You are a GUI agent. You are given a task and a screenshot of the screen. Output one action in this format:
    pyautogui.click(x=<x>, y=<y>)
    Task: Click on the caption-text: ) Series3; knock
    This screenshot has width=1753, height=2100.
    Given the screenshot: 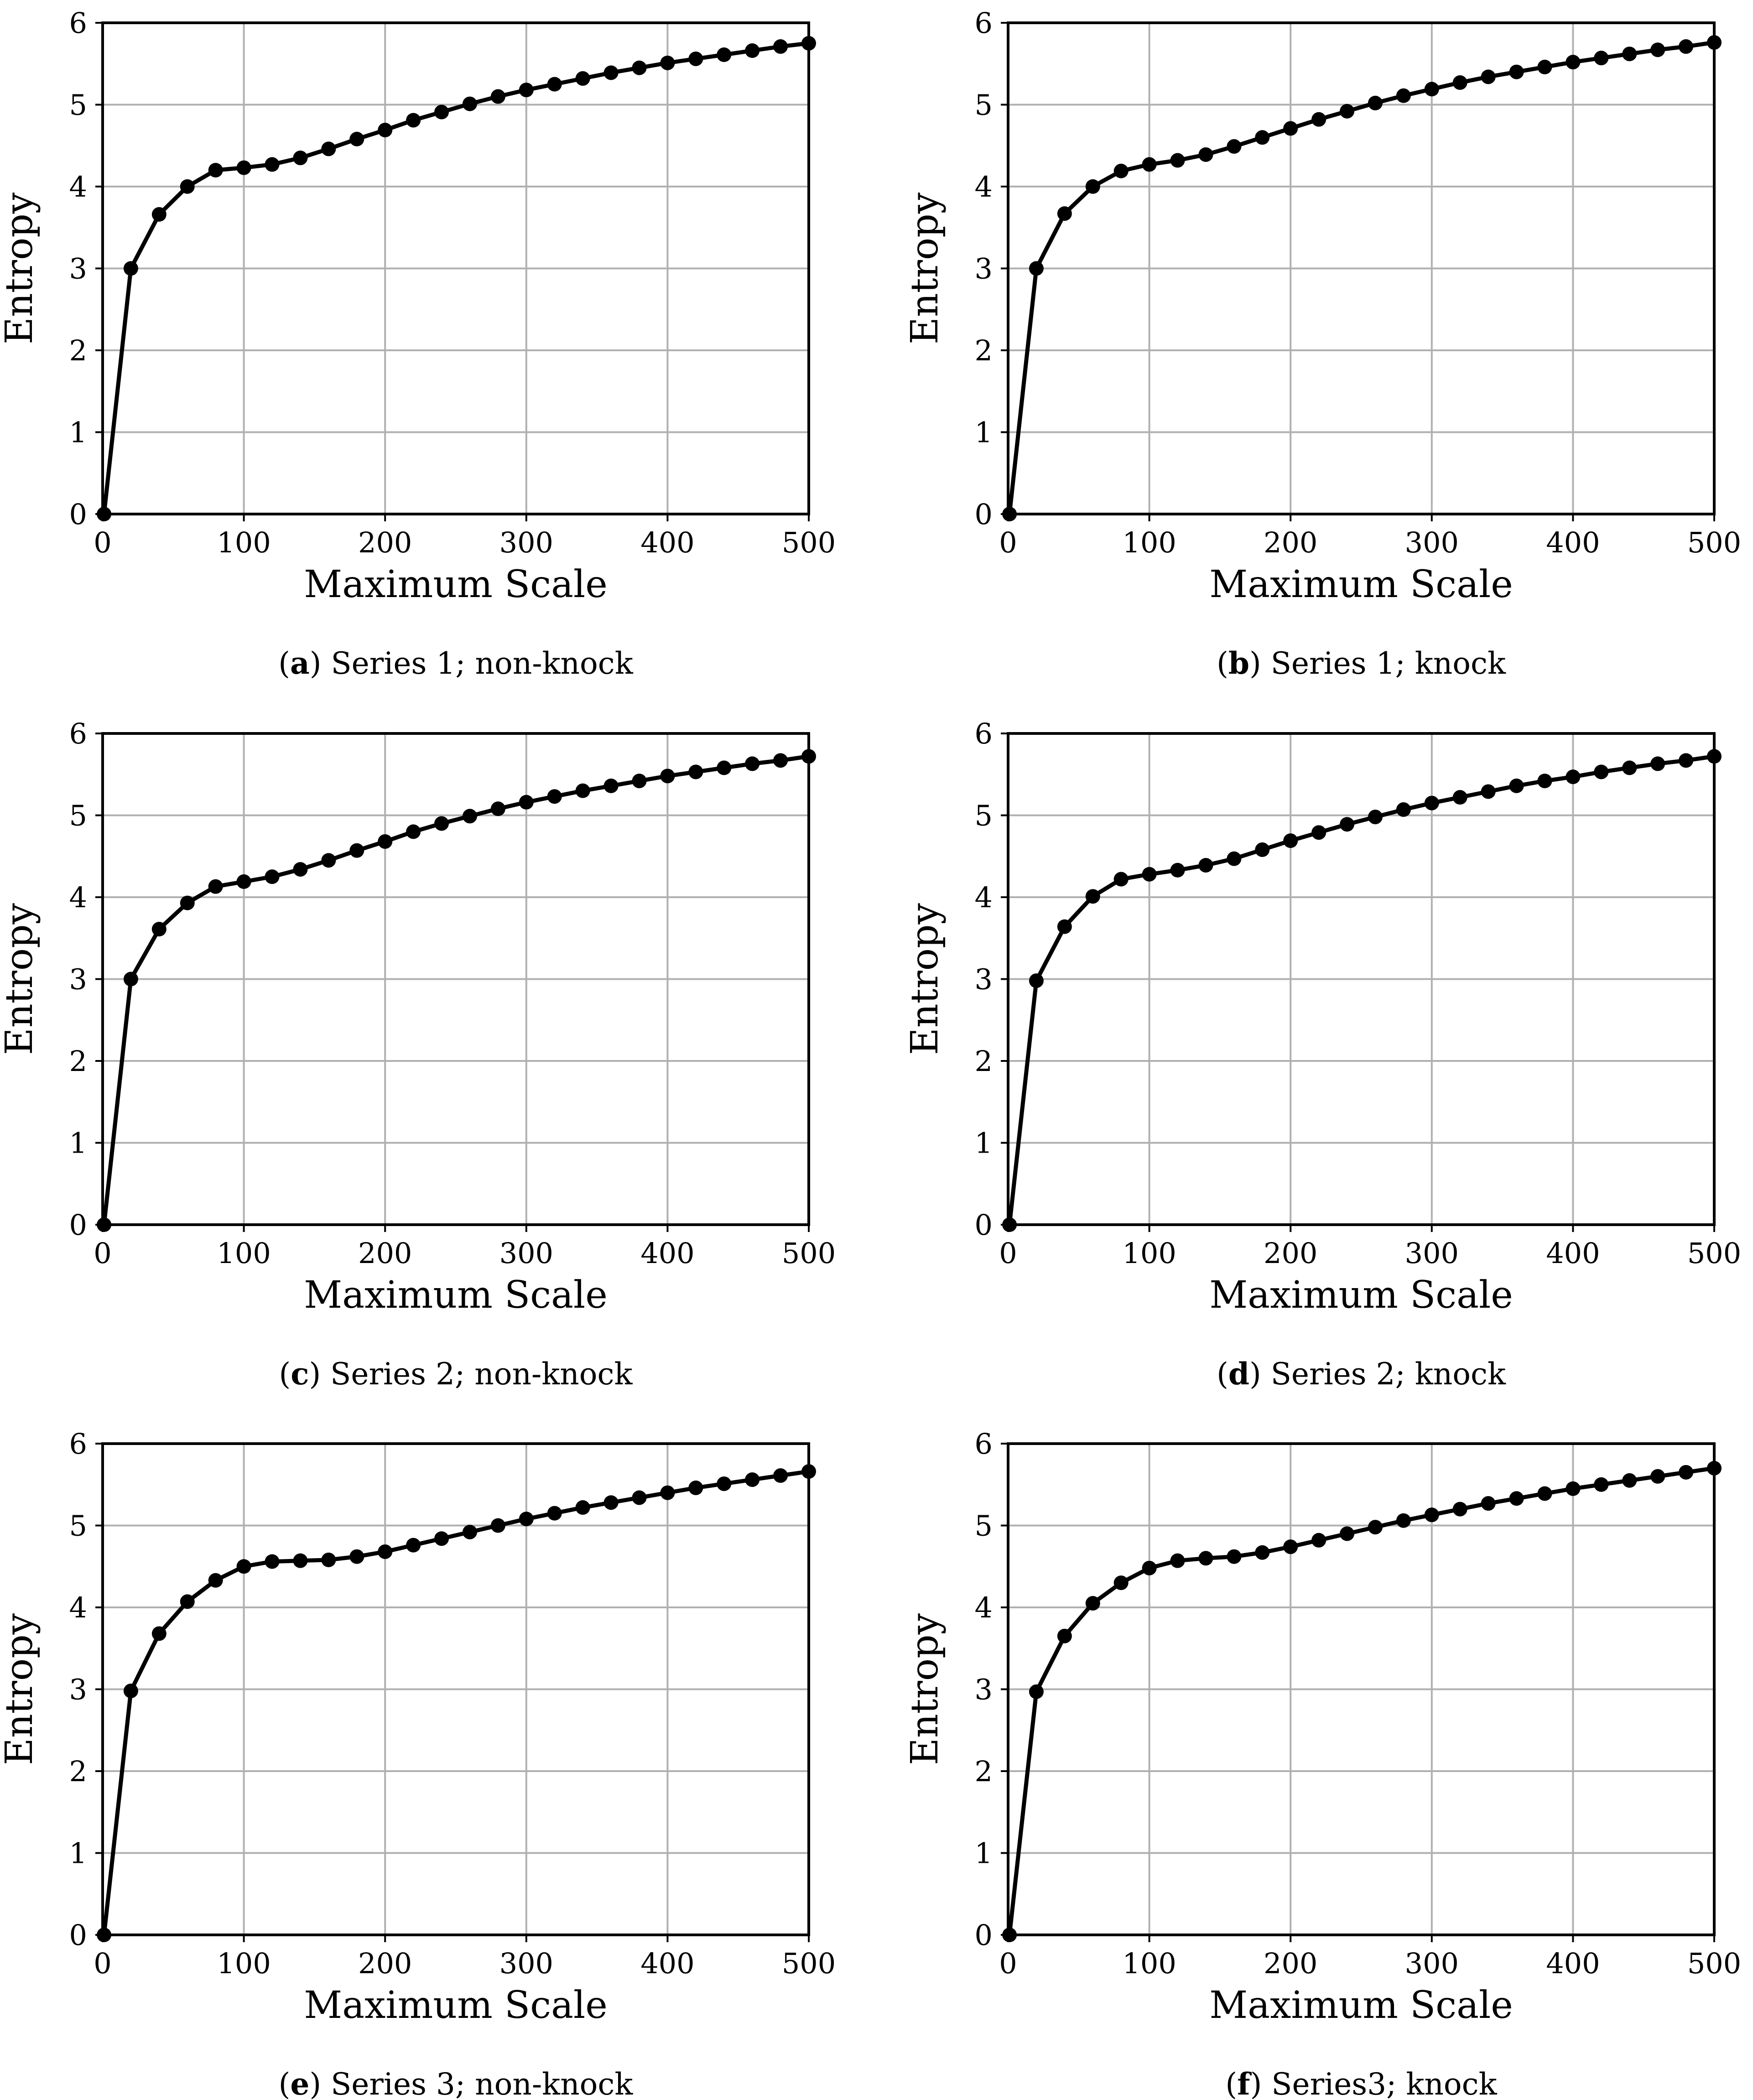 What is the action you would take?
    pyautogui.click(x=1374, y=2083)
    